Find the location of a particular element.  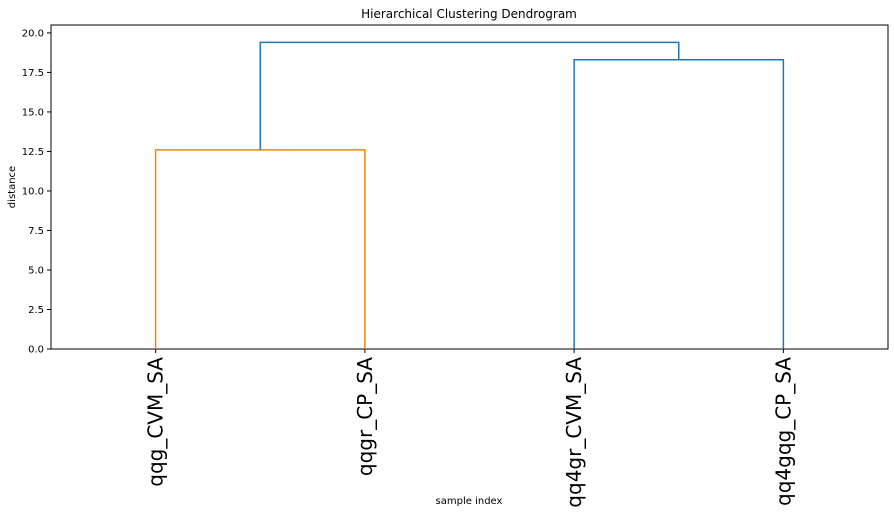

y-tick-label: 20.0 is located at coordinates (33, 33).